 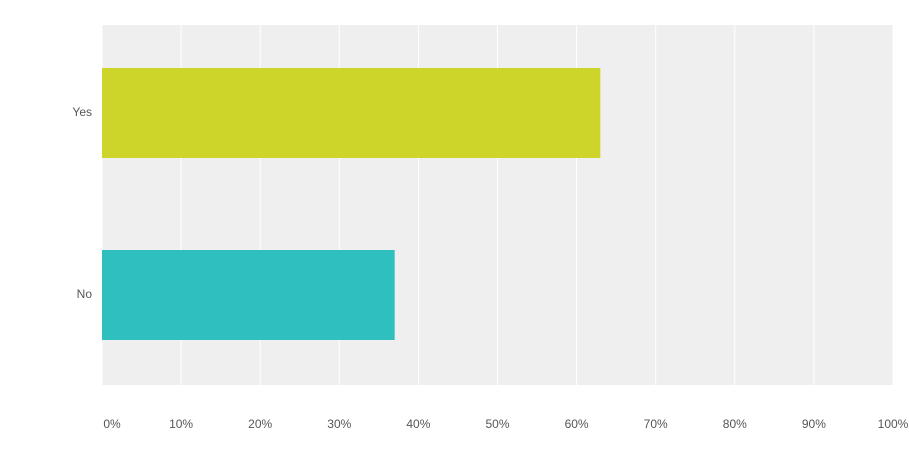 What do you see at coordinates (814, 424) in the screenshot?
I see `x-tick-label: 90%` at bounding box center [814, 424].